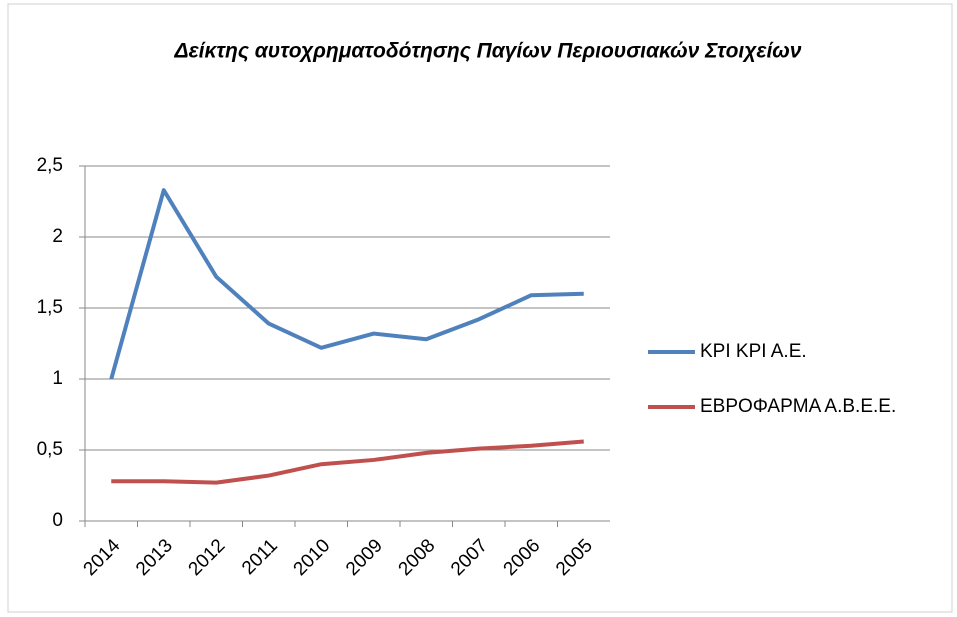  Describe the element at coordinates (798, 406) in the screenshot. I see `legend-label: ΕΒΡΟΦΑΡΜΑ Α.Β.Ε.Ε.` at that location.